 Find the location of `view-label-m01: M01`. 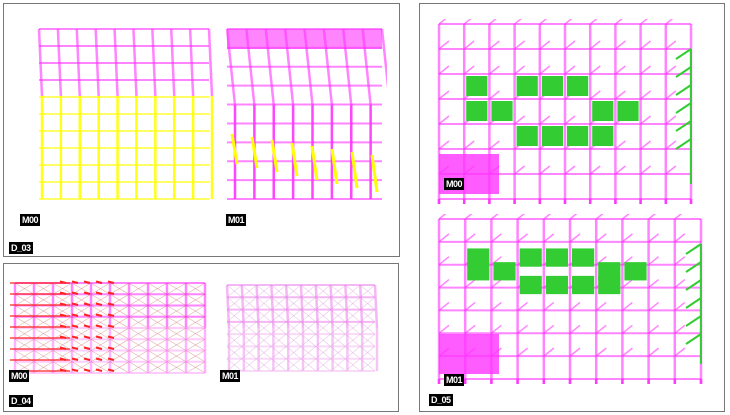

view-label-m01: M01 is located at coordinates (236, 220).